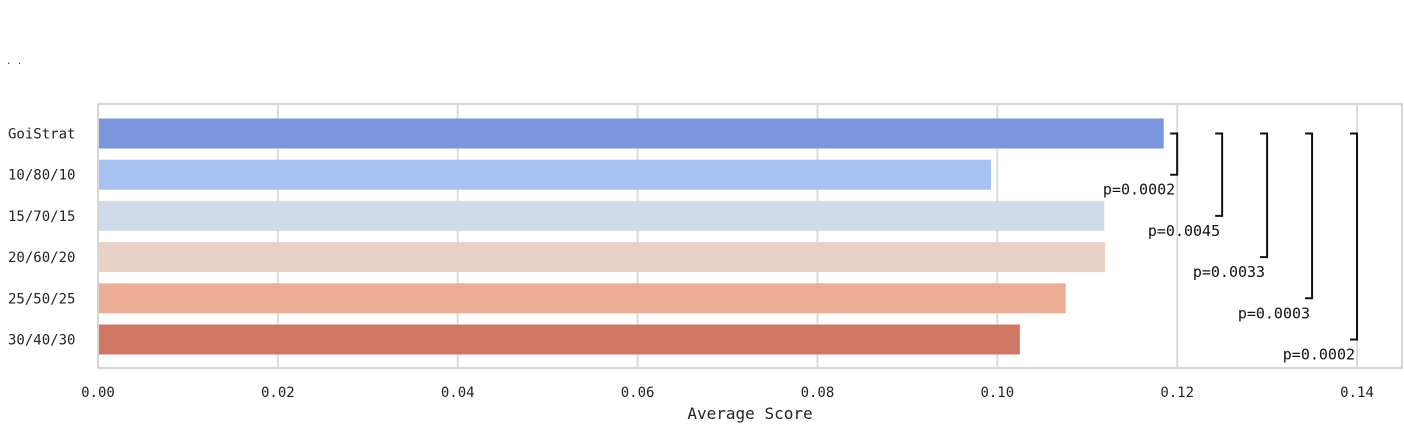 This screenshot has height=424, width=1404. I want to click on category-label: 30/40/30, so click(41, 341).